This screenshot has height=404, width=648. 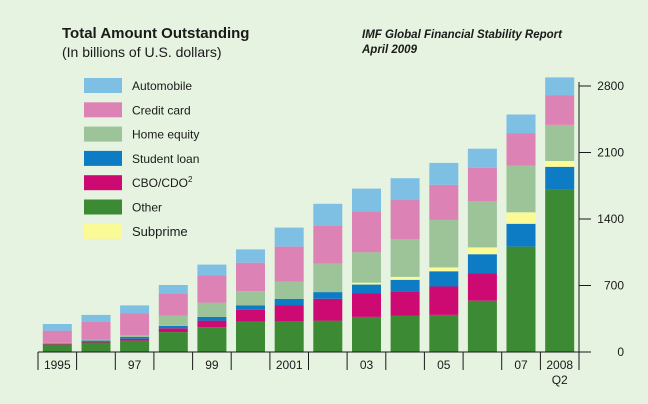 I want to click on bar-segment-cbo-cdo-2000, so click(x=250, y=315).